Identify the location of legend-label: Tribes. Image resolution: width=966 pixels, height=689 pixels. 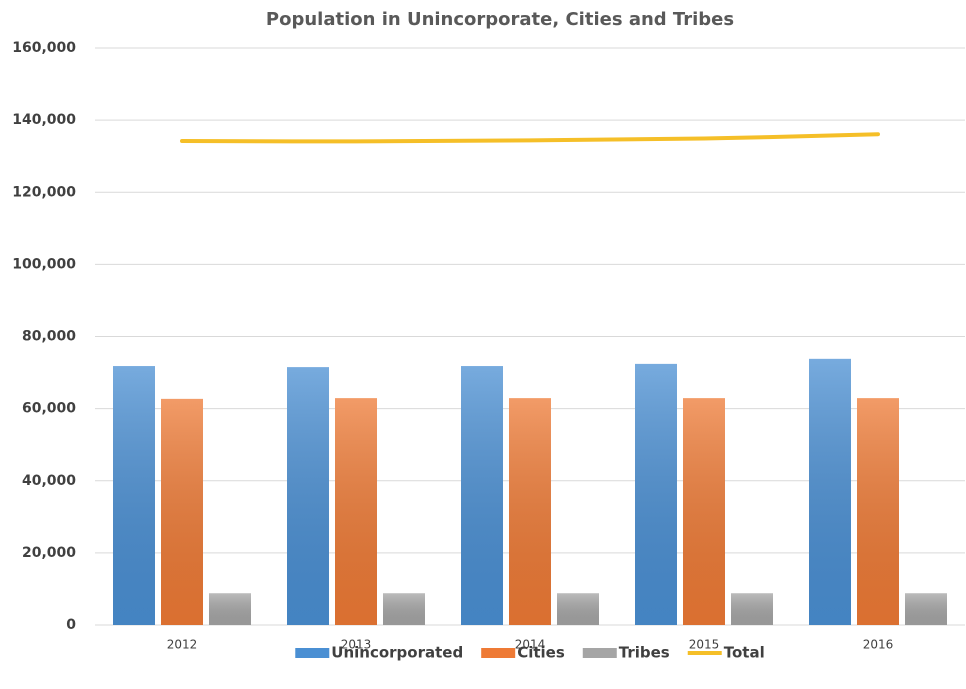
(644, 653).